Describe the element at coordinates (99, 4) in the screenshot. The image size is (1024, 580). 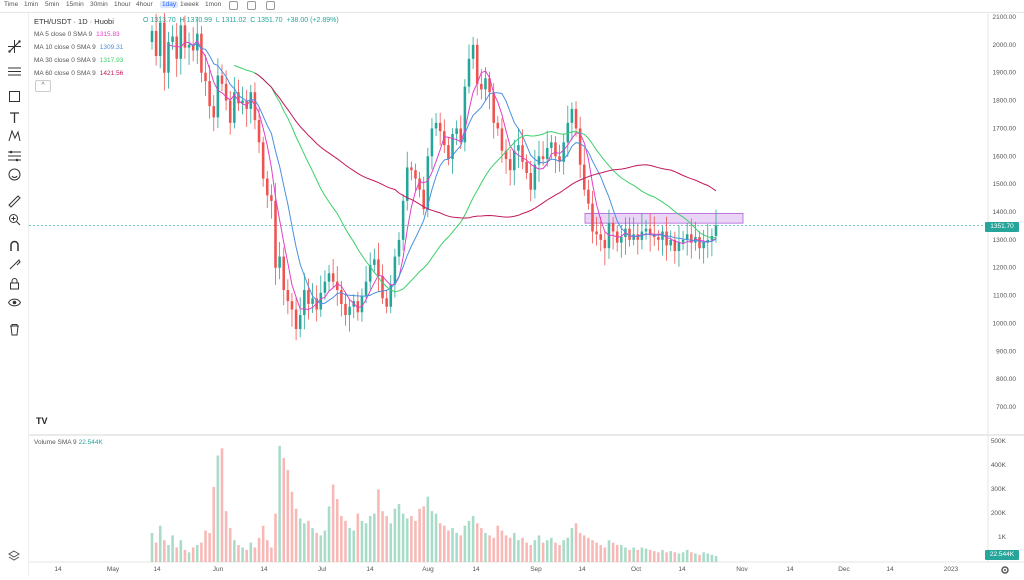
I see `timeframe-30min: 30min` at that location.